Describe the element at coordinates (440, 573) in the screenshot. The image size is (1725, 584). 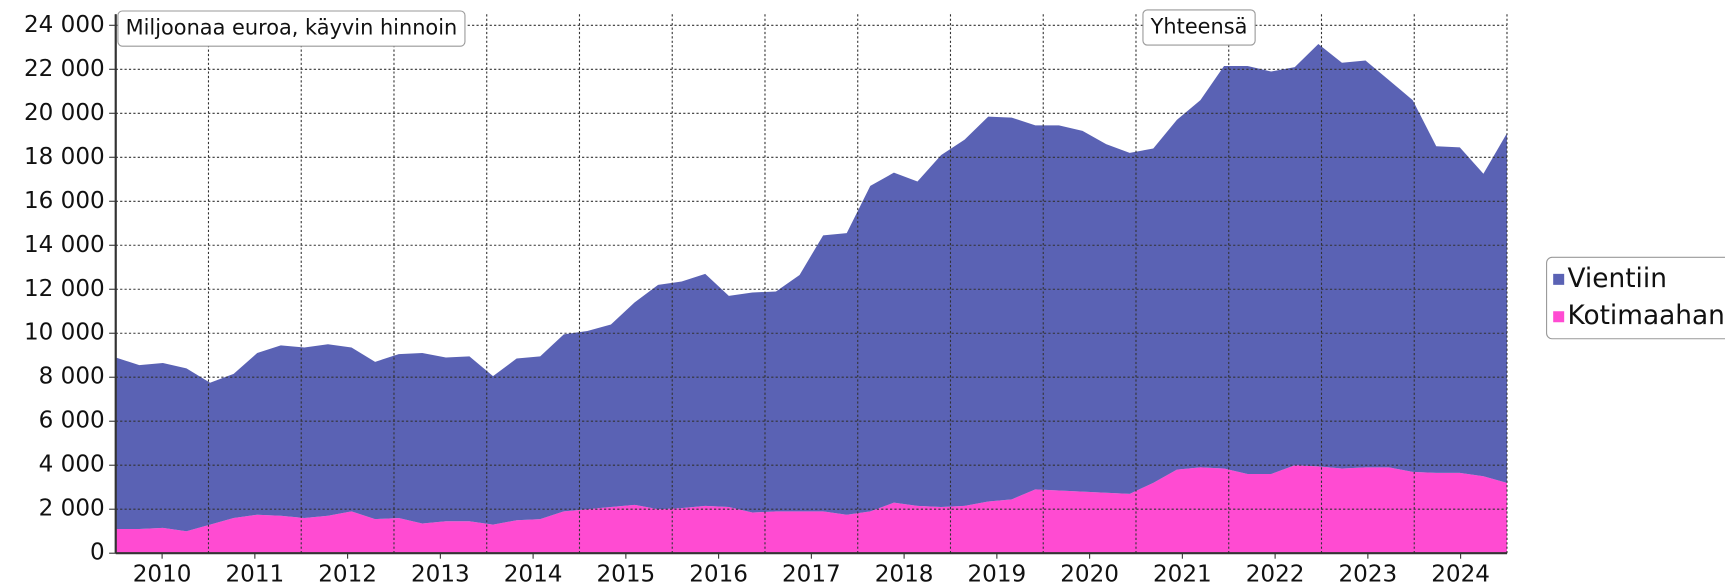
I see `x-tick-label: 2013` at that location.